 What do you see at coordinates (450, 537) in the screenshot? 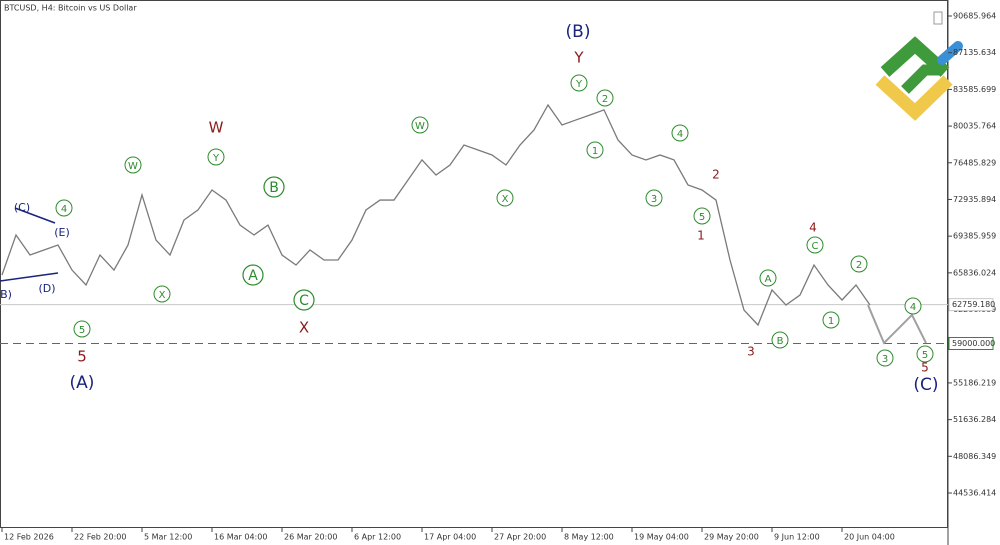
I see `x-tick-label: 17 Apr 04:00` at bounding box center [450, 537].